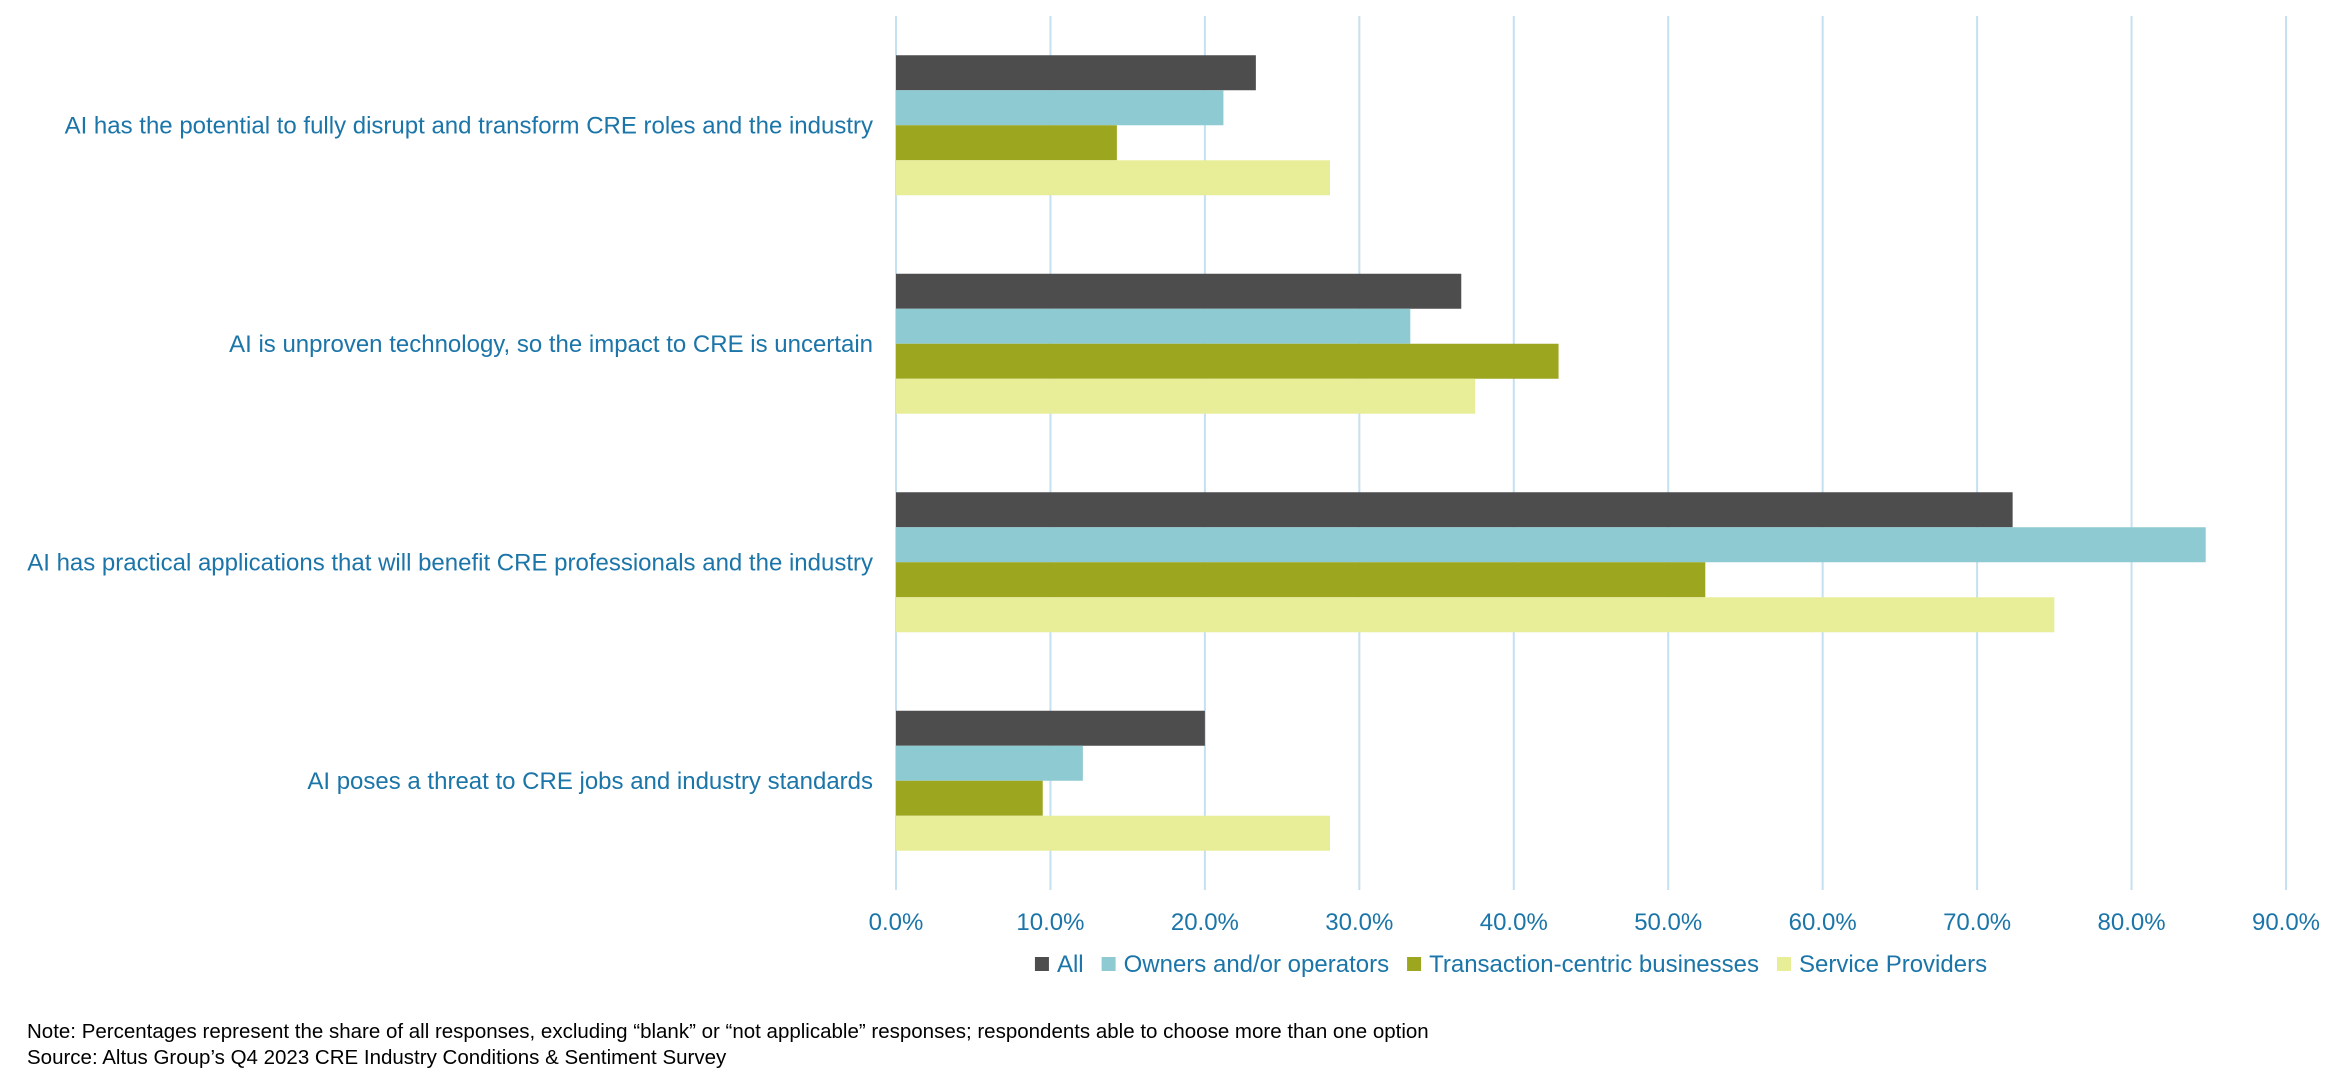 Image resolution: width=2342 pixels, height=1079 pixels. I want to click on legend-item-transaction-centric-businesses: Transaction-centric businesses, so click(1583, 964).